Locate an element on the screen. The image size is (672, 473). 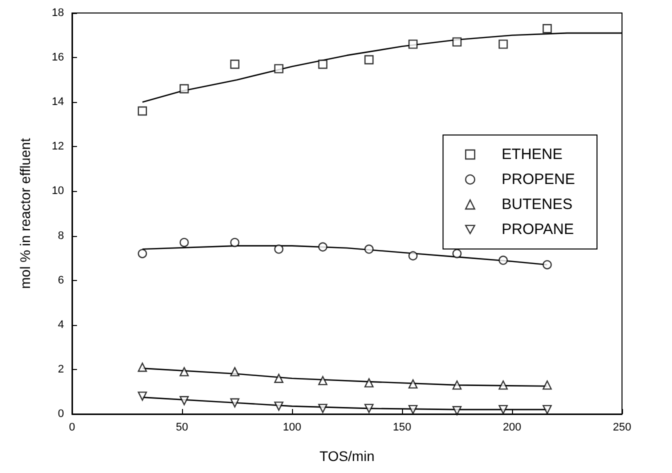
legend-label: PROPANE is located at coordinates (538, 229).